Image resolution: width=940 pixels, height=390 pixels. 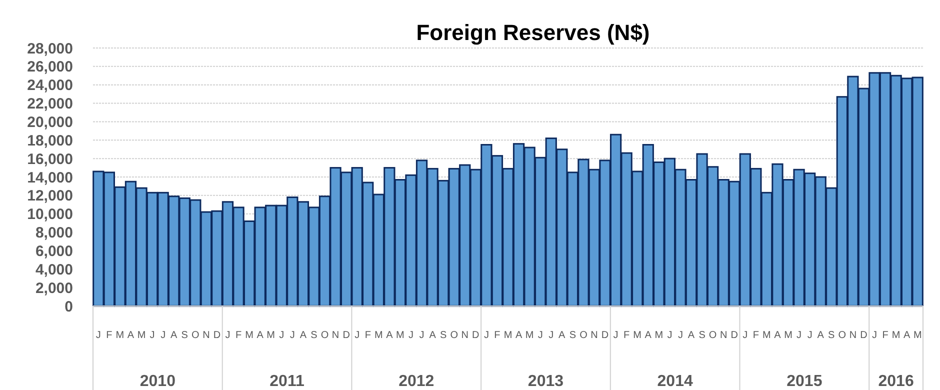 What do you see at coordinates (896, 381) in the screenshot?
I see `text: 2016` at bounding box center [896, 381].